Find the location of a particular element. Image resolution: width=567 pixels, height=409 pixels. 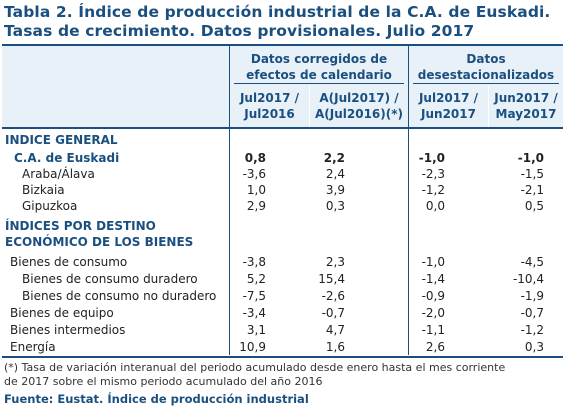

body-divider-left is located at coordinates (229, 242).